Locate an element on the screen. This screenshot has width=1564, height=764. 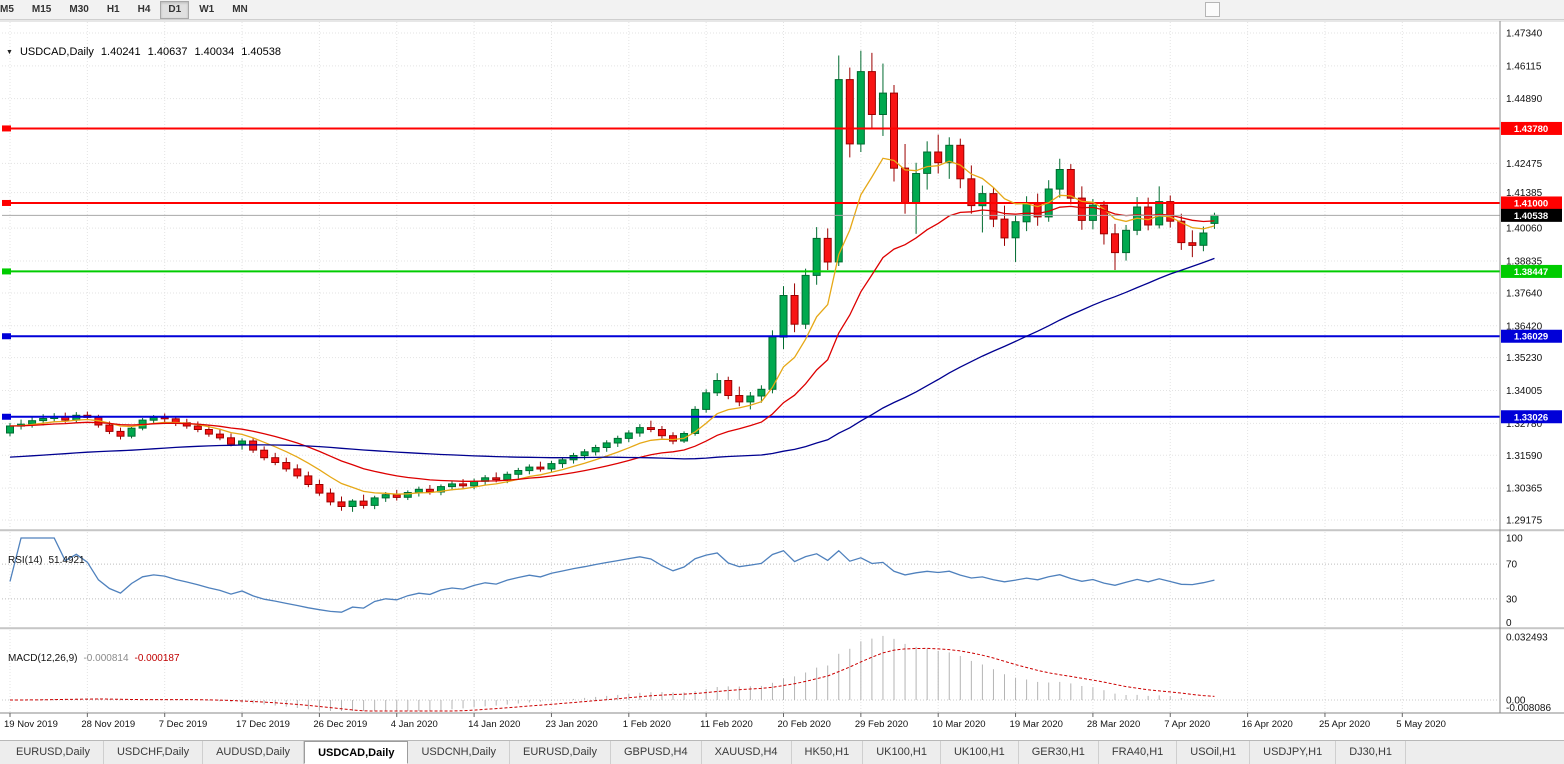
chart-tab-uk100-h1-10: UK100,H1 is located at coordinates (980, 752).